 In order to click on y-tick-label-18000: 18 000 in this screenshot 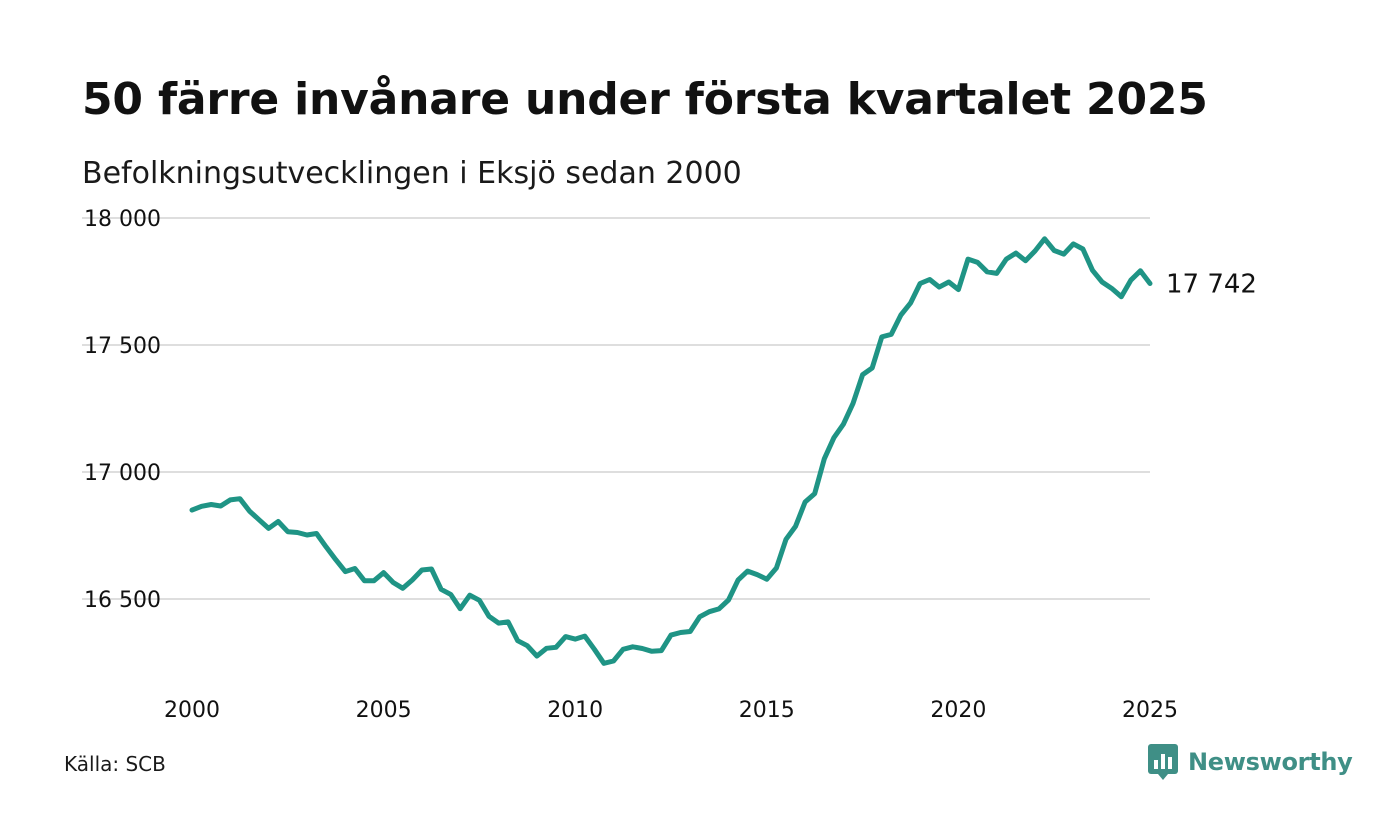, I will do `click(122, 219)`.